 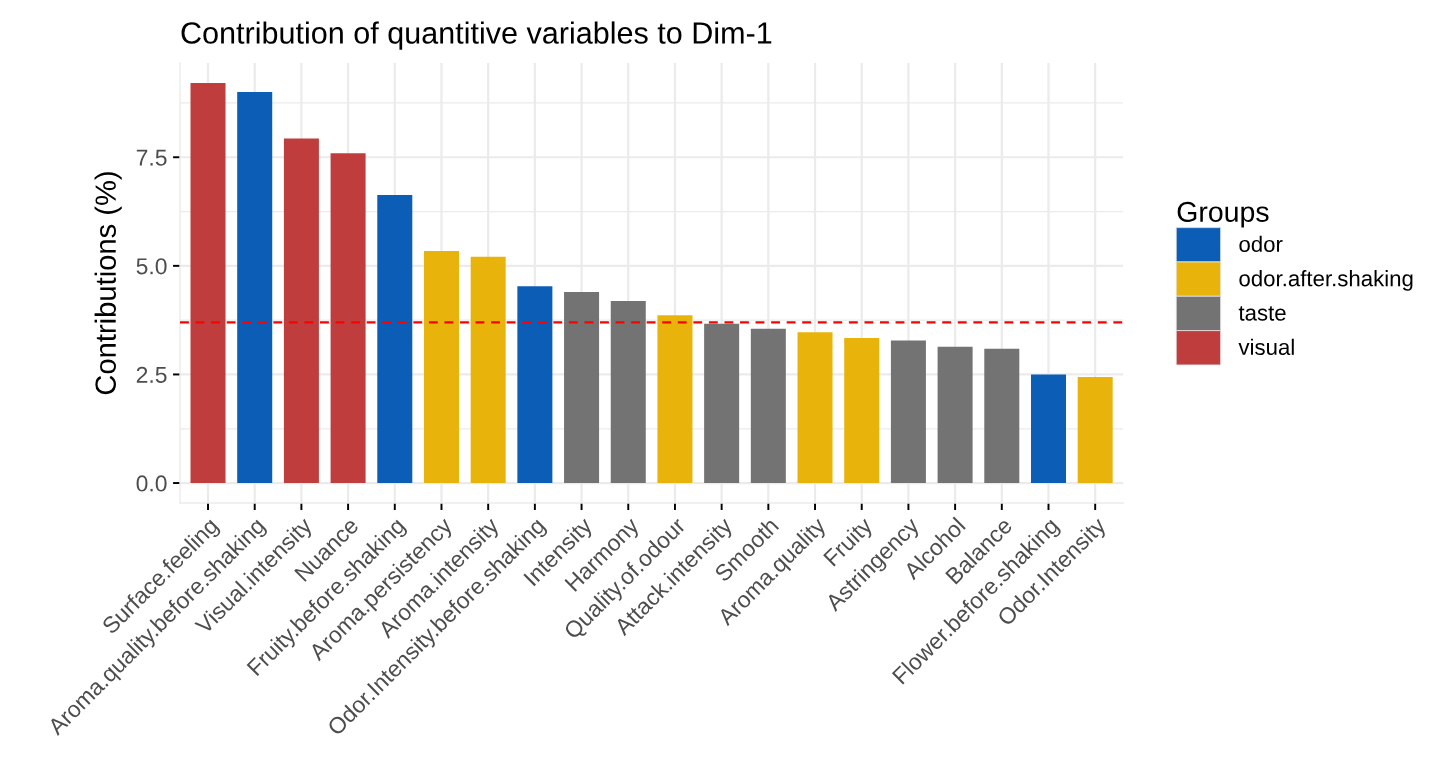 What do you see at coordinates (1261, 244) in the screenshot?
I see `legend-label: odor` at bounding box center [1261, 244].